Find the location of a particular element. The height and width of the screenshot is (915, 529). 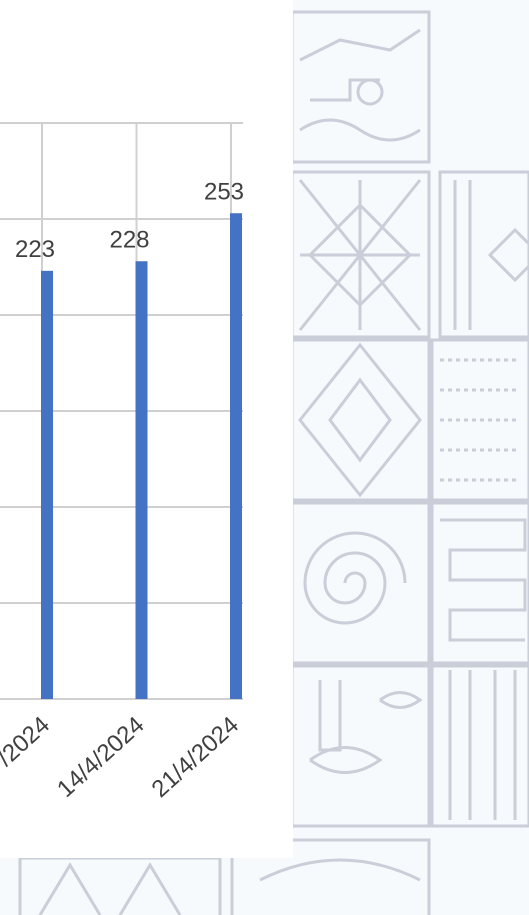

panel-edge is located at coordinates (257, 10).